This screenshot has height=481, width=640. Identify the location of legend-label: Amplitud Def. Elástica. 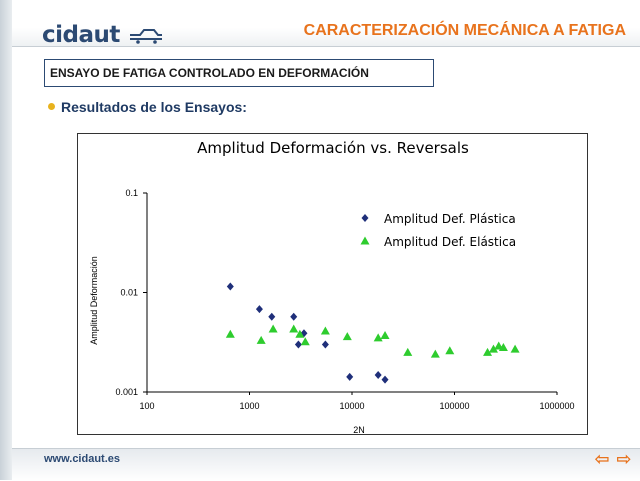
(450, 242).